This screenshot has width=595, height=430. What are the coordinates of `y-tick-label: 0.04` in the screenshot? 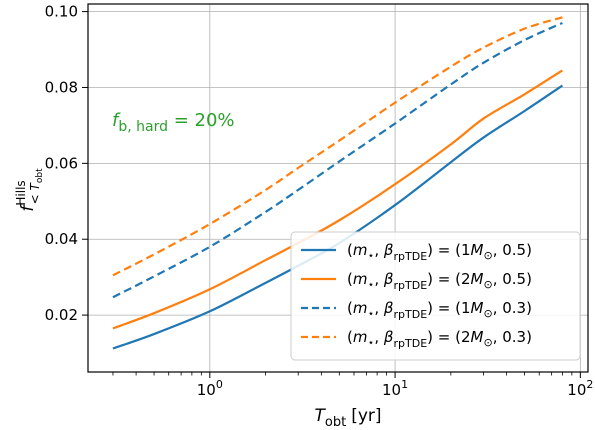 It's located at (61, 239).